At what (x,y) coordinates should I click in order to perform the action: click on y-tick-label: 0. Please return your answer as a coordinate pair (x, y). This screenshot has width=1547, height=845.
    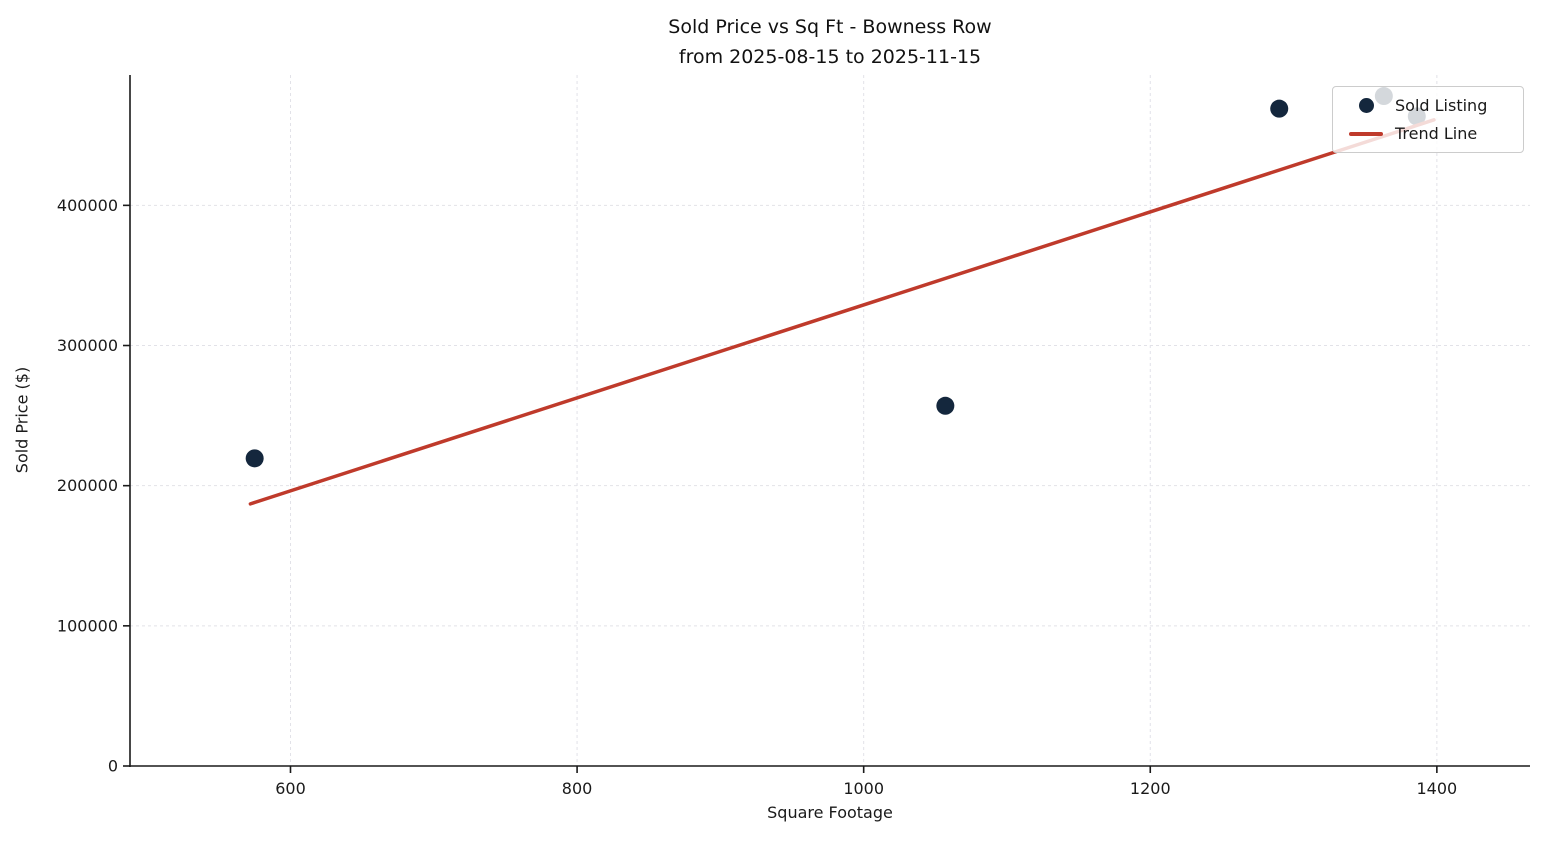
    Looking at the image, I should click on (113, 766).